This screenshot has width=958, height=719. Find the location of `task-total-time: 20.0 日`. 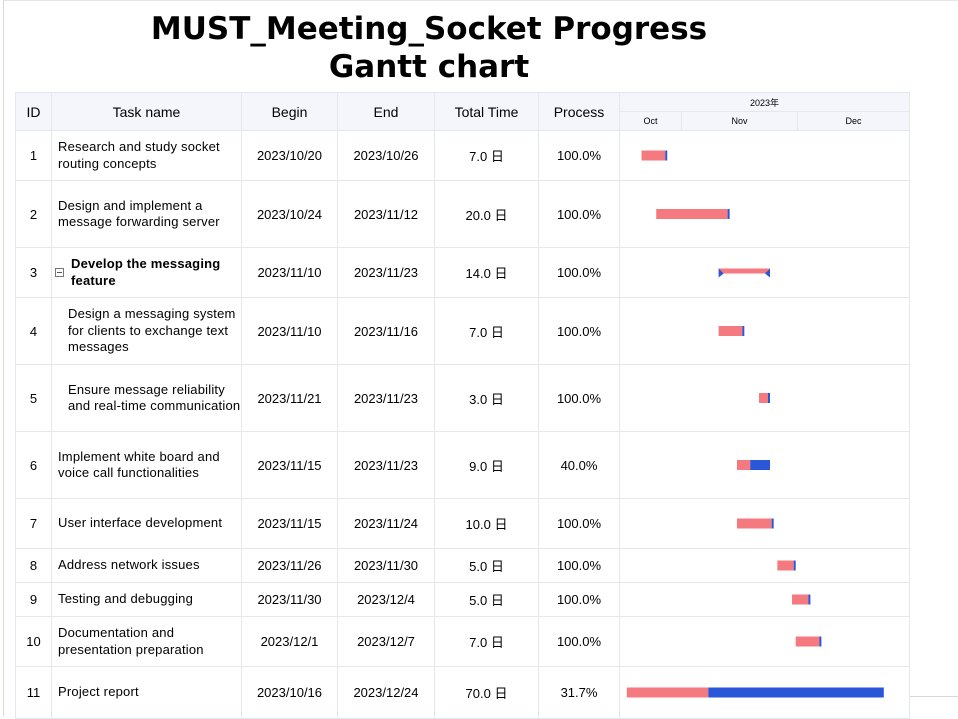

task-total-time: 20.0 日 is located at coordinates (486, 214).